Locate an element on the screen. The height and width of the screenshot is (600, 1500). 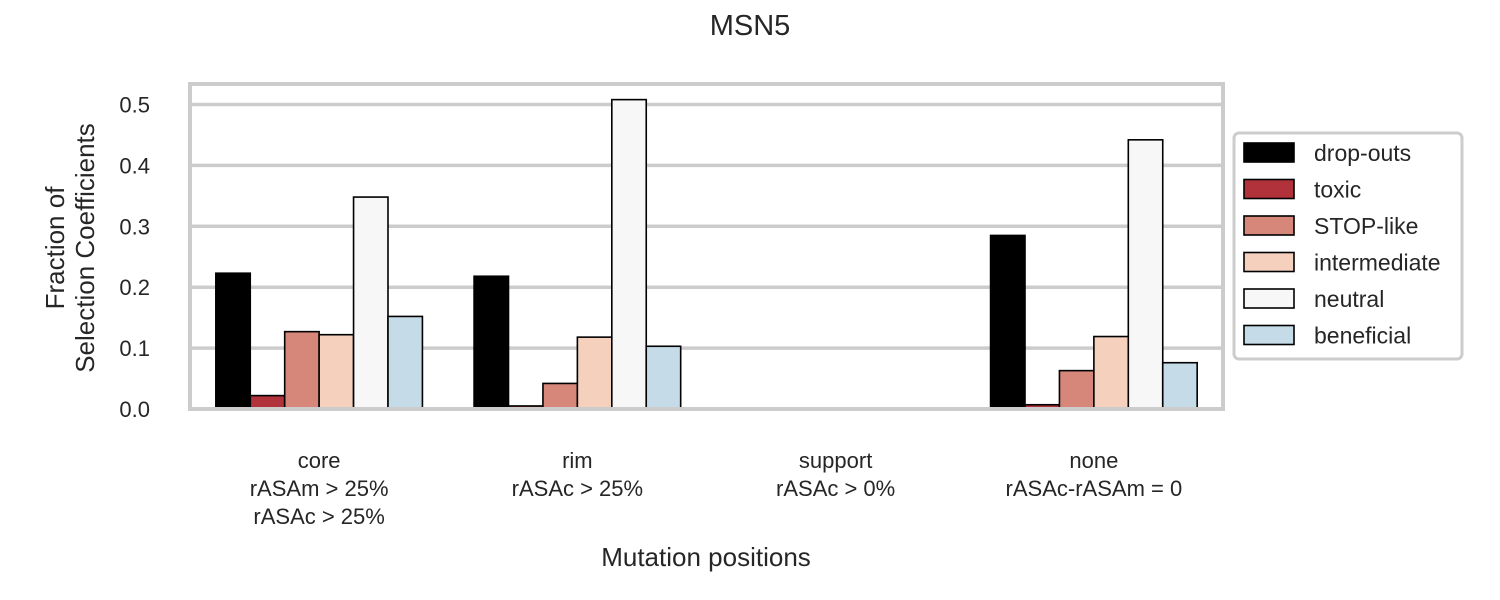
y-tick-label: 0.1 is located at coordinates (134, 348).